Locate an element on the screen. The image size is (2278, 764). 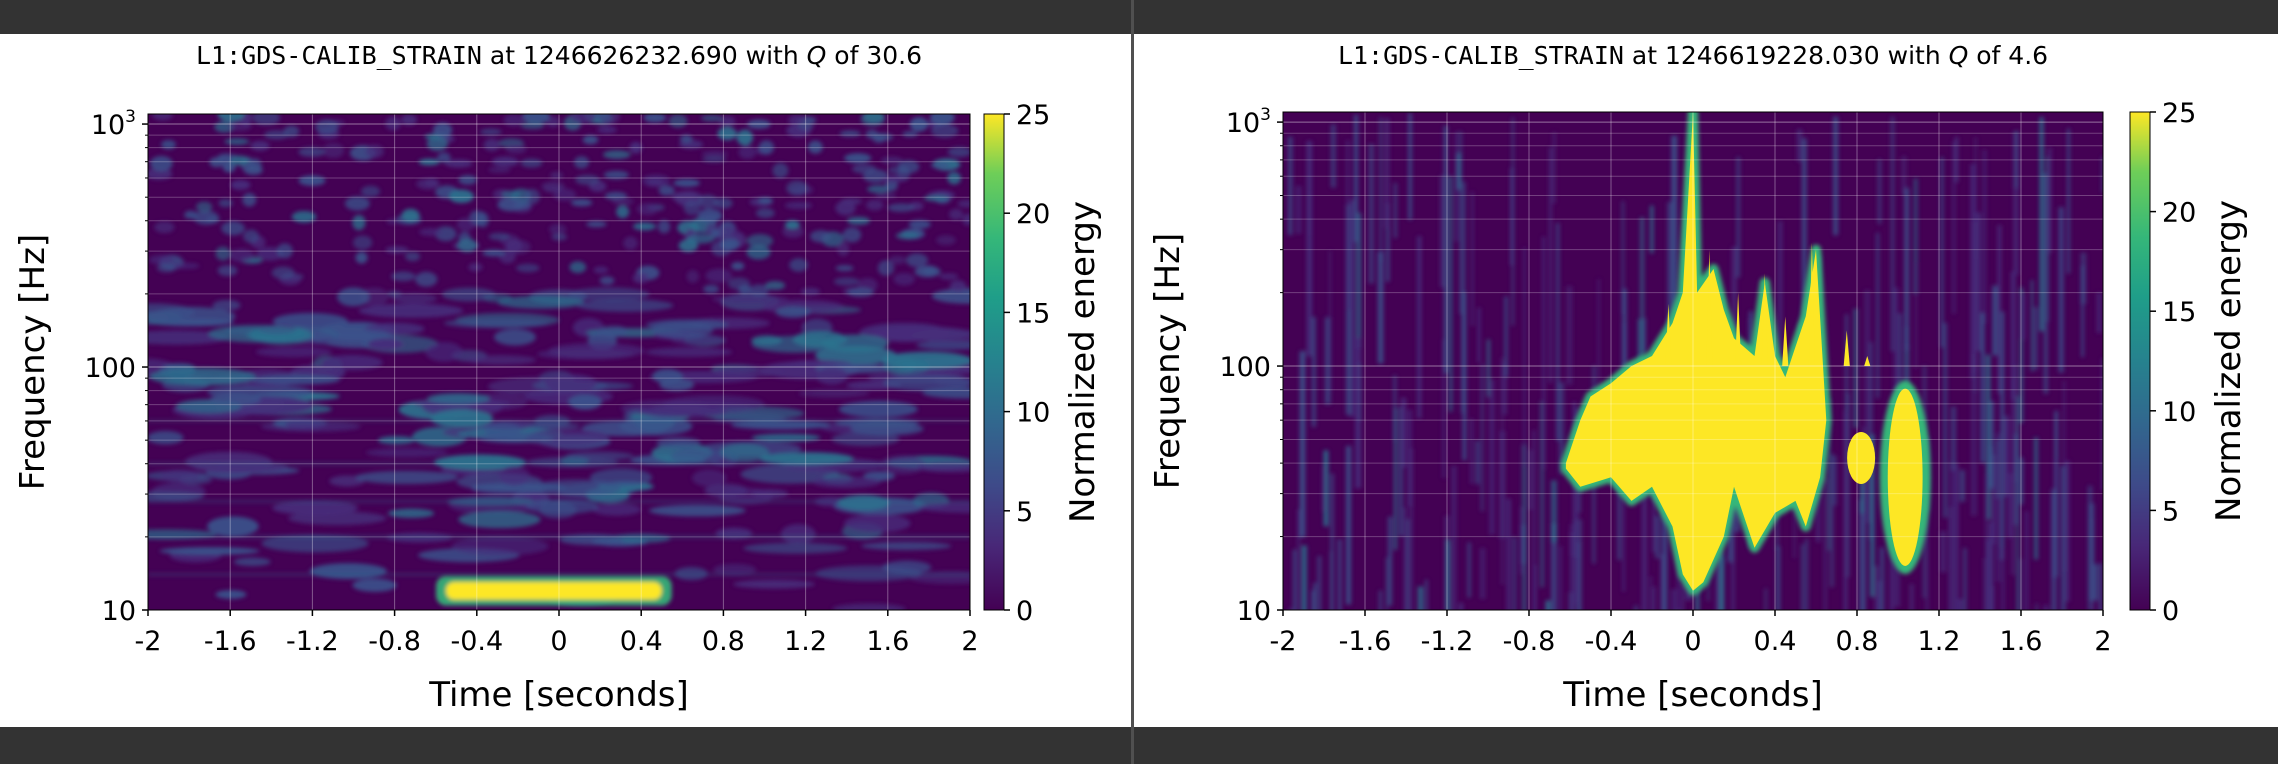
x-tick-label: 1.2 is located at coordinates (805, 641).